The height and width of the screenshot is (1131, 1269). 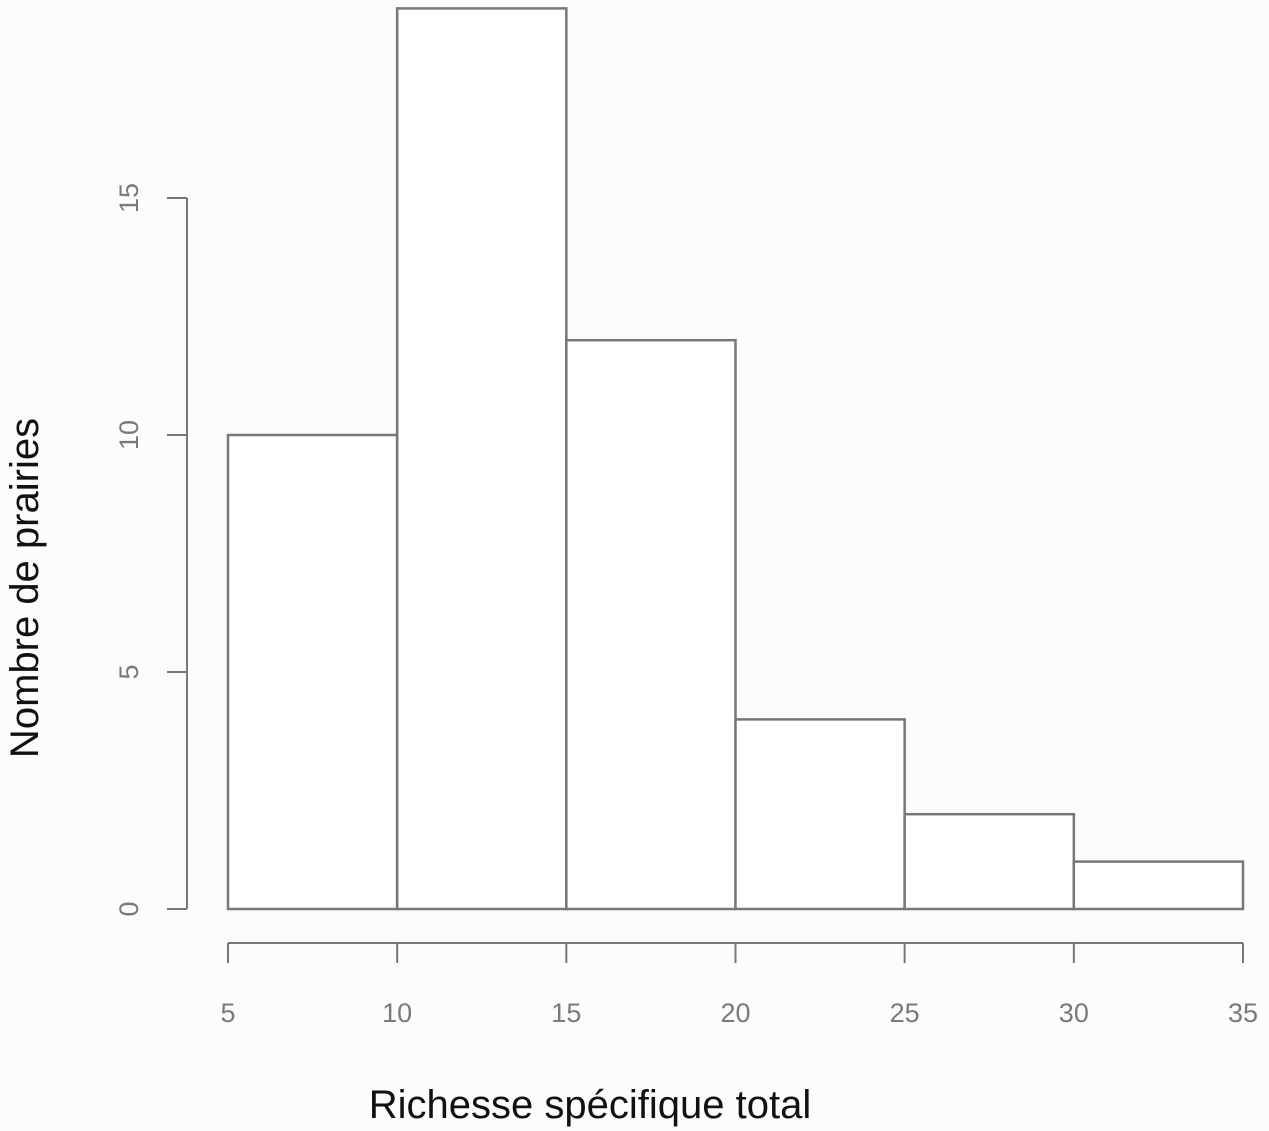 What do you see at coordinates (566, 1013) in the screenshot?
I see `x-tick-label: 15` at bounding box center [566, 1013].